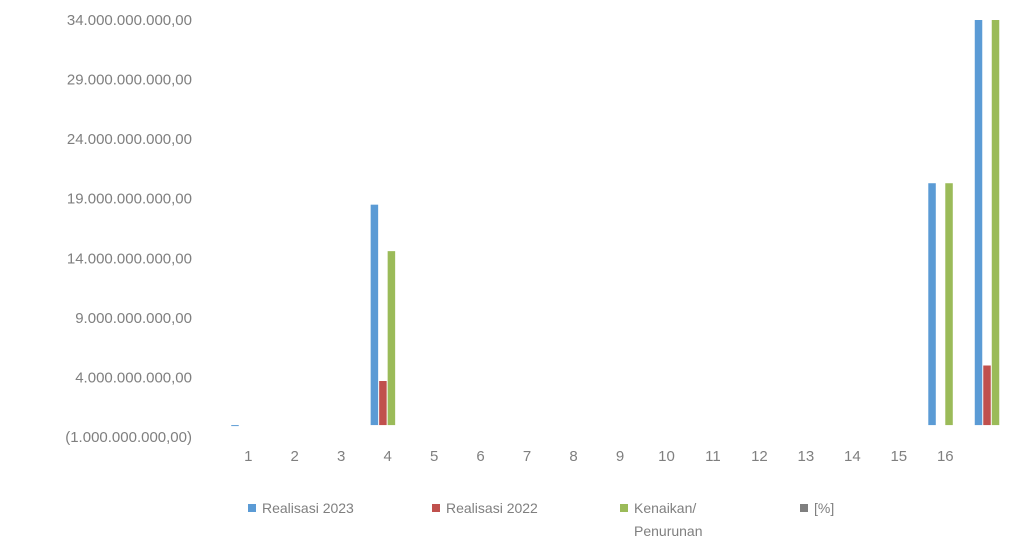 Image resolution: width=1015 pixels, height=548 pixels. What do you see at coordinates (599, 456) in the screenshot?
I see `x-axis-ticks: 1 2 3 4 5 6 7 8 9 10 11 12 13 14 15 16` at bounding box center [599, 456].